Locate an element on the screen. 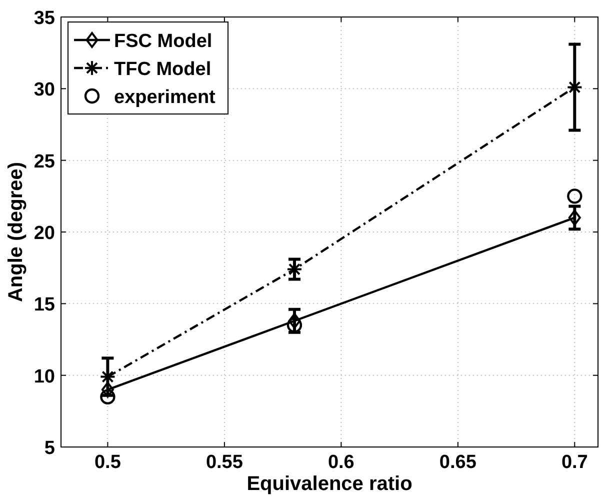 The height and width of the screenshot is (502, 609). legend-label: TFC Model is located at coordinates (163, 69).